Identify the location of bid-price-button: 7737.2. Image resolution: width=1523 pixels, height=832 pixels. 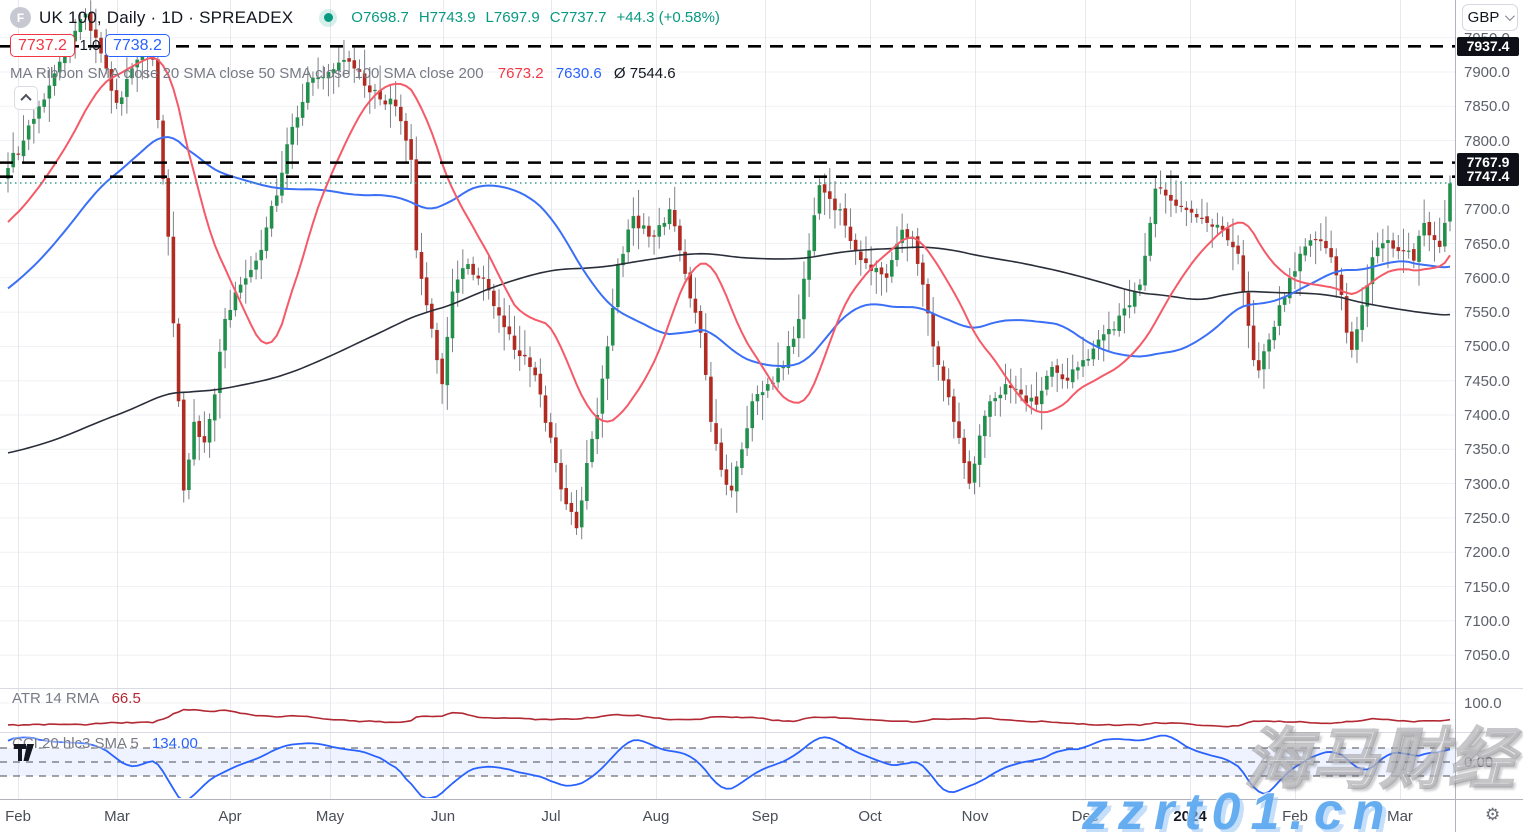
(42, 45).